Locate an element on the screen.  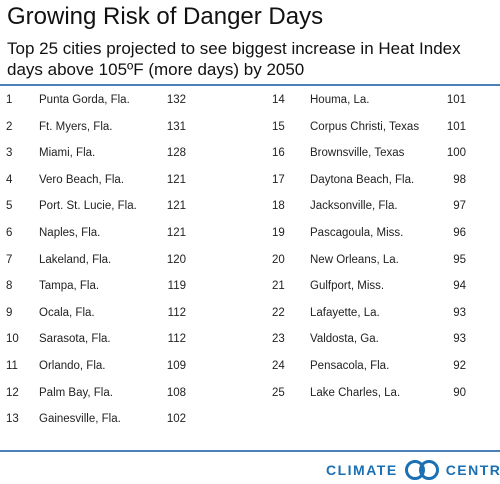
table-row: 8 Tampa, Fla. 119 is located at coordinates (250, 286).